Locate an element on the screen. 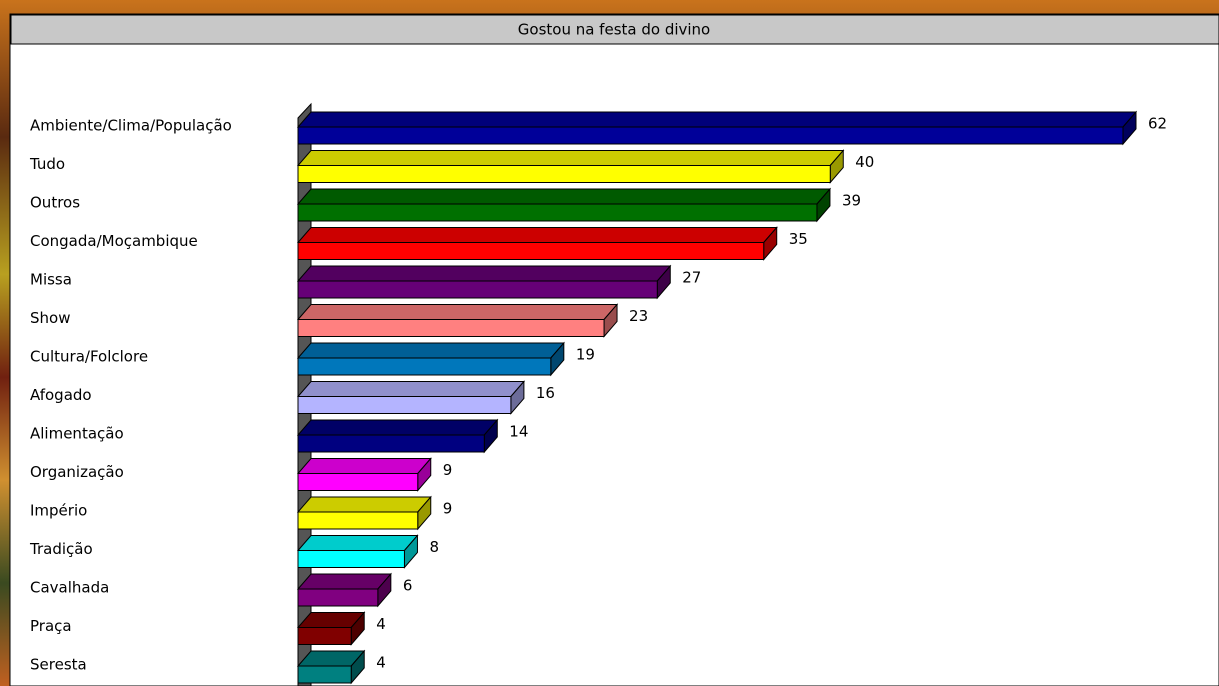  category-label: Show is located at coordinates (50, 318).